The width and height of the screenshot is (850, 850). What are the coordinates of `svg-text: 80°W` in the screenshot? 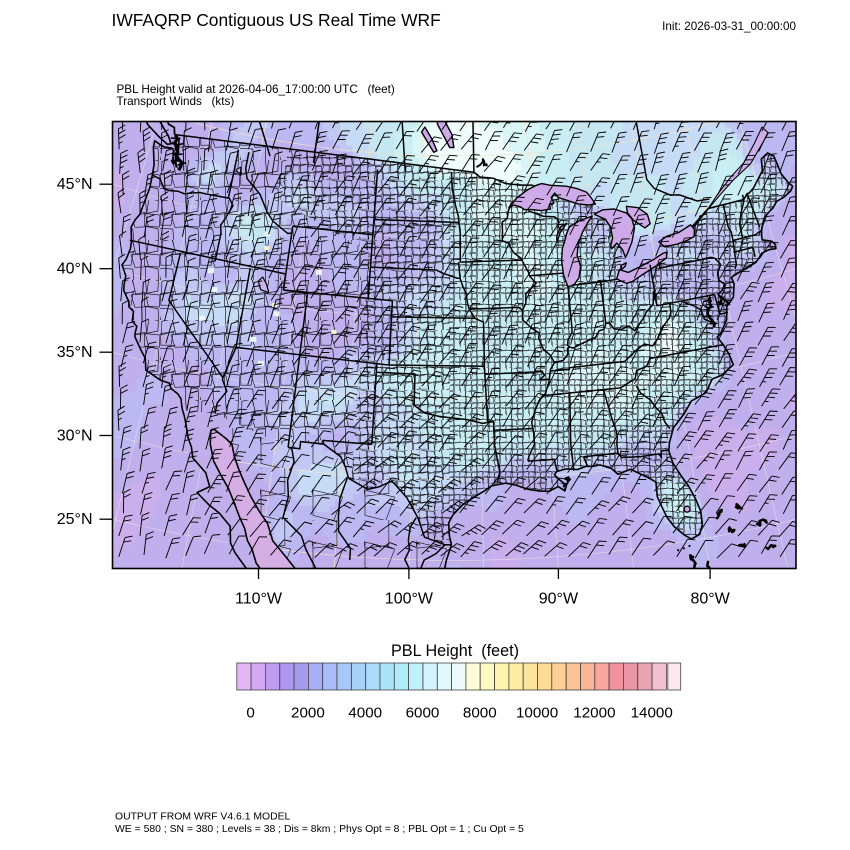 It's located at (710, 599).